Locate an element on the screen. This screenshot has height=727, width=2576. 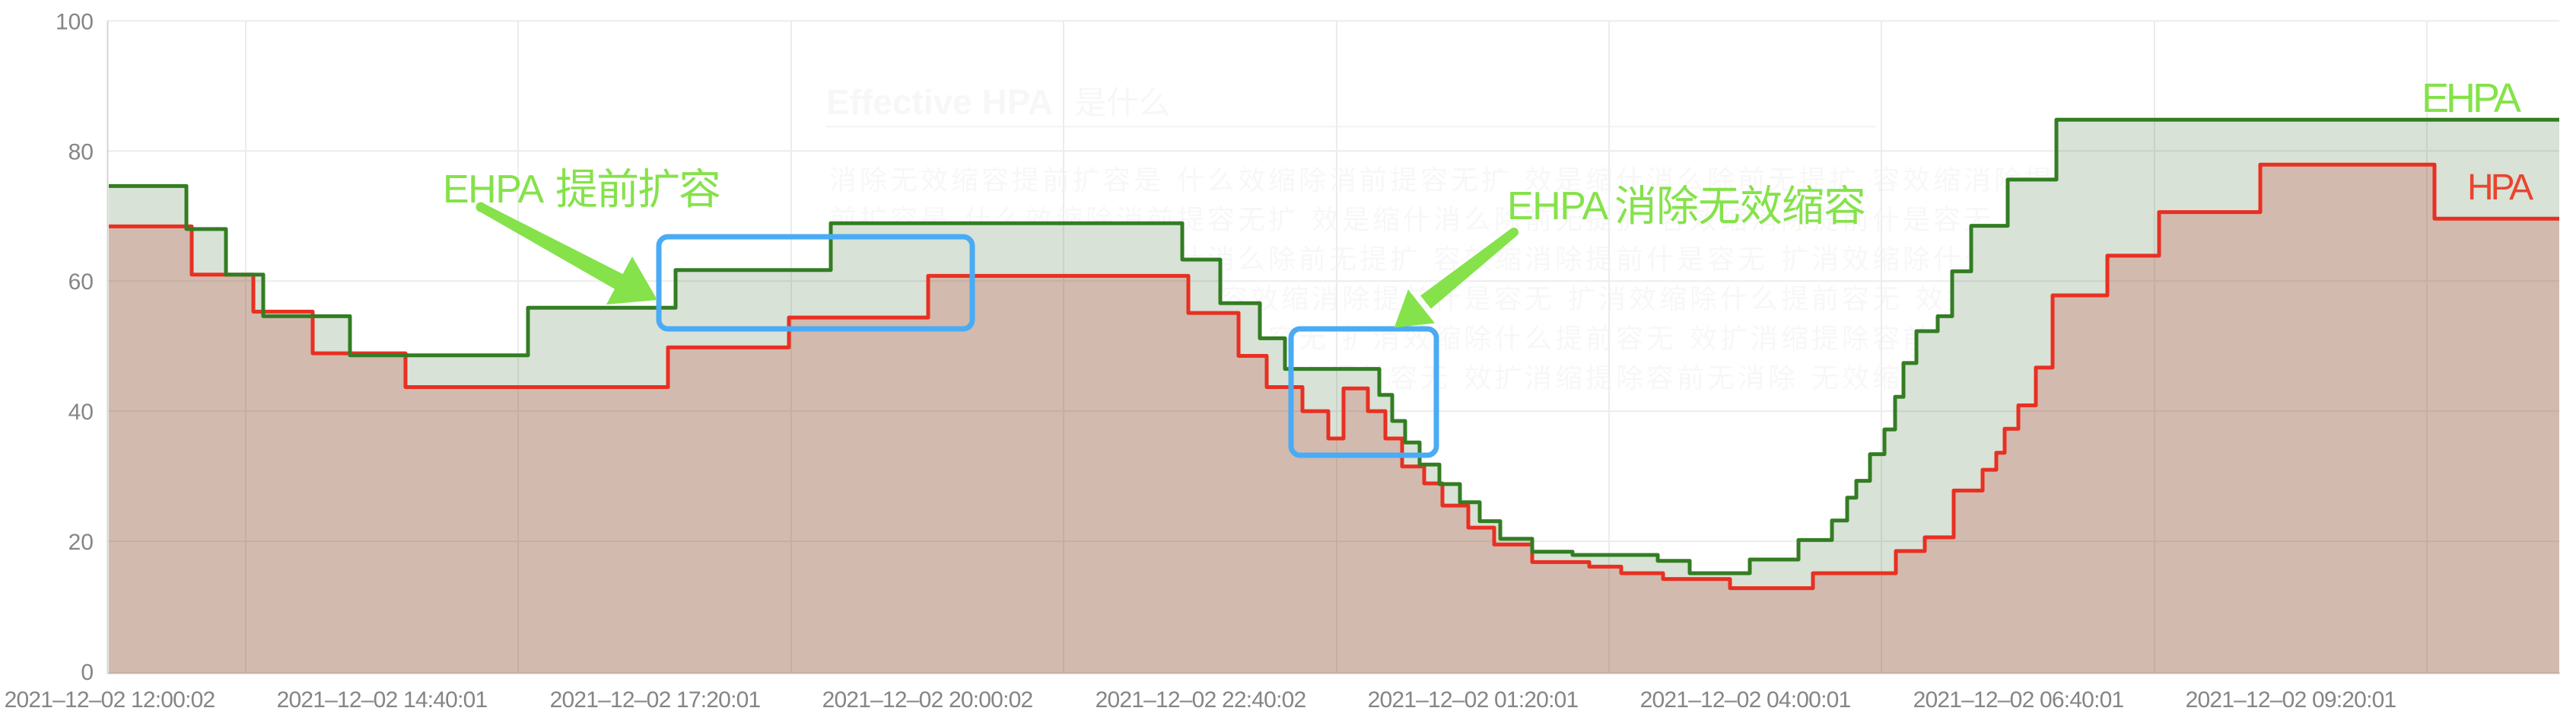
svg-text: 2021–12–02 09:20:01 is located at coordinates (2291, 700).